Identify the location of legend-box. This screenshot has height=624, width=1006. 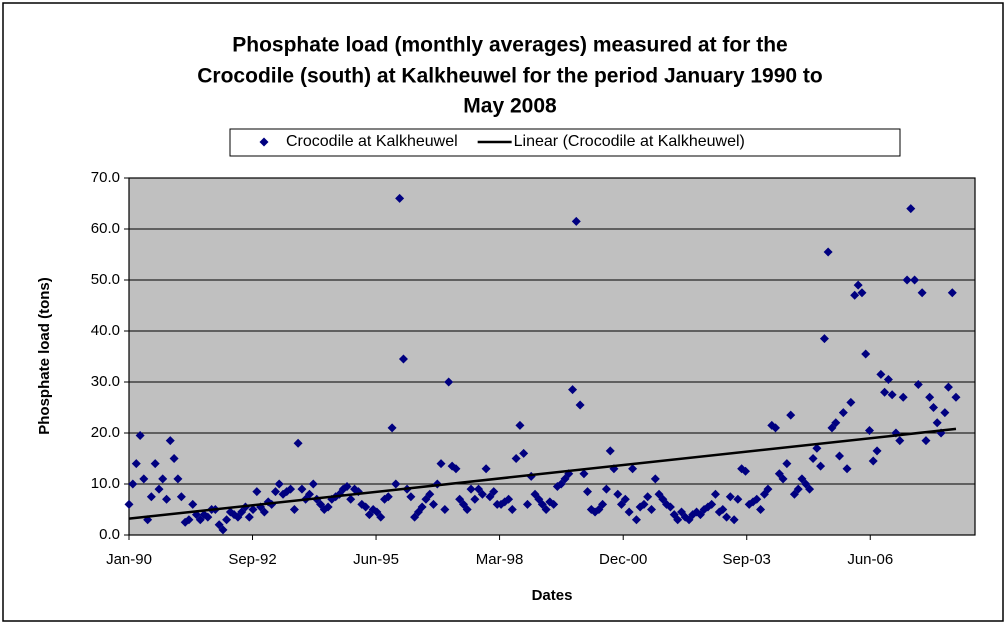
(565, 142).